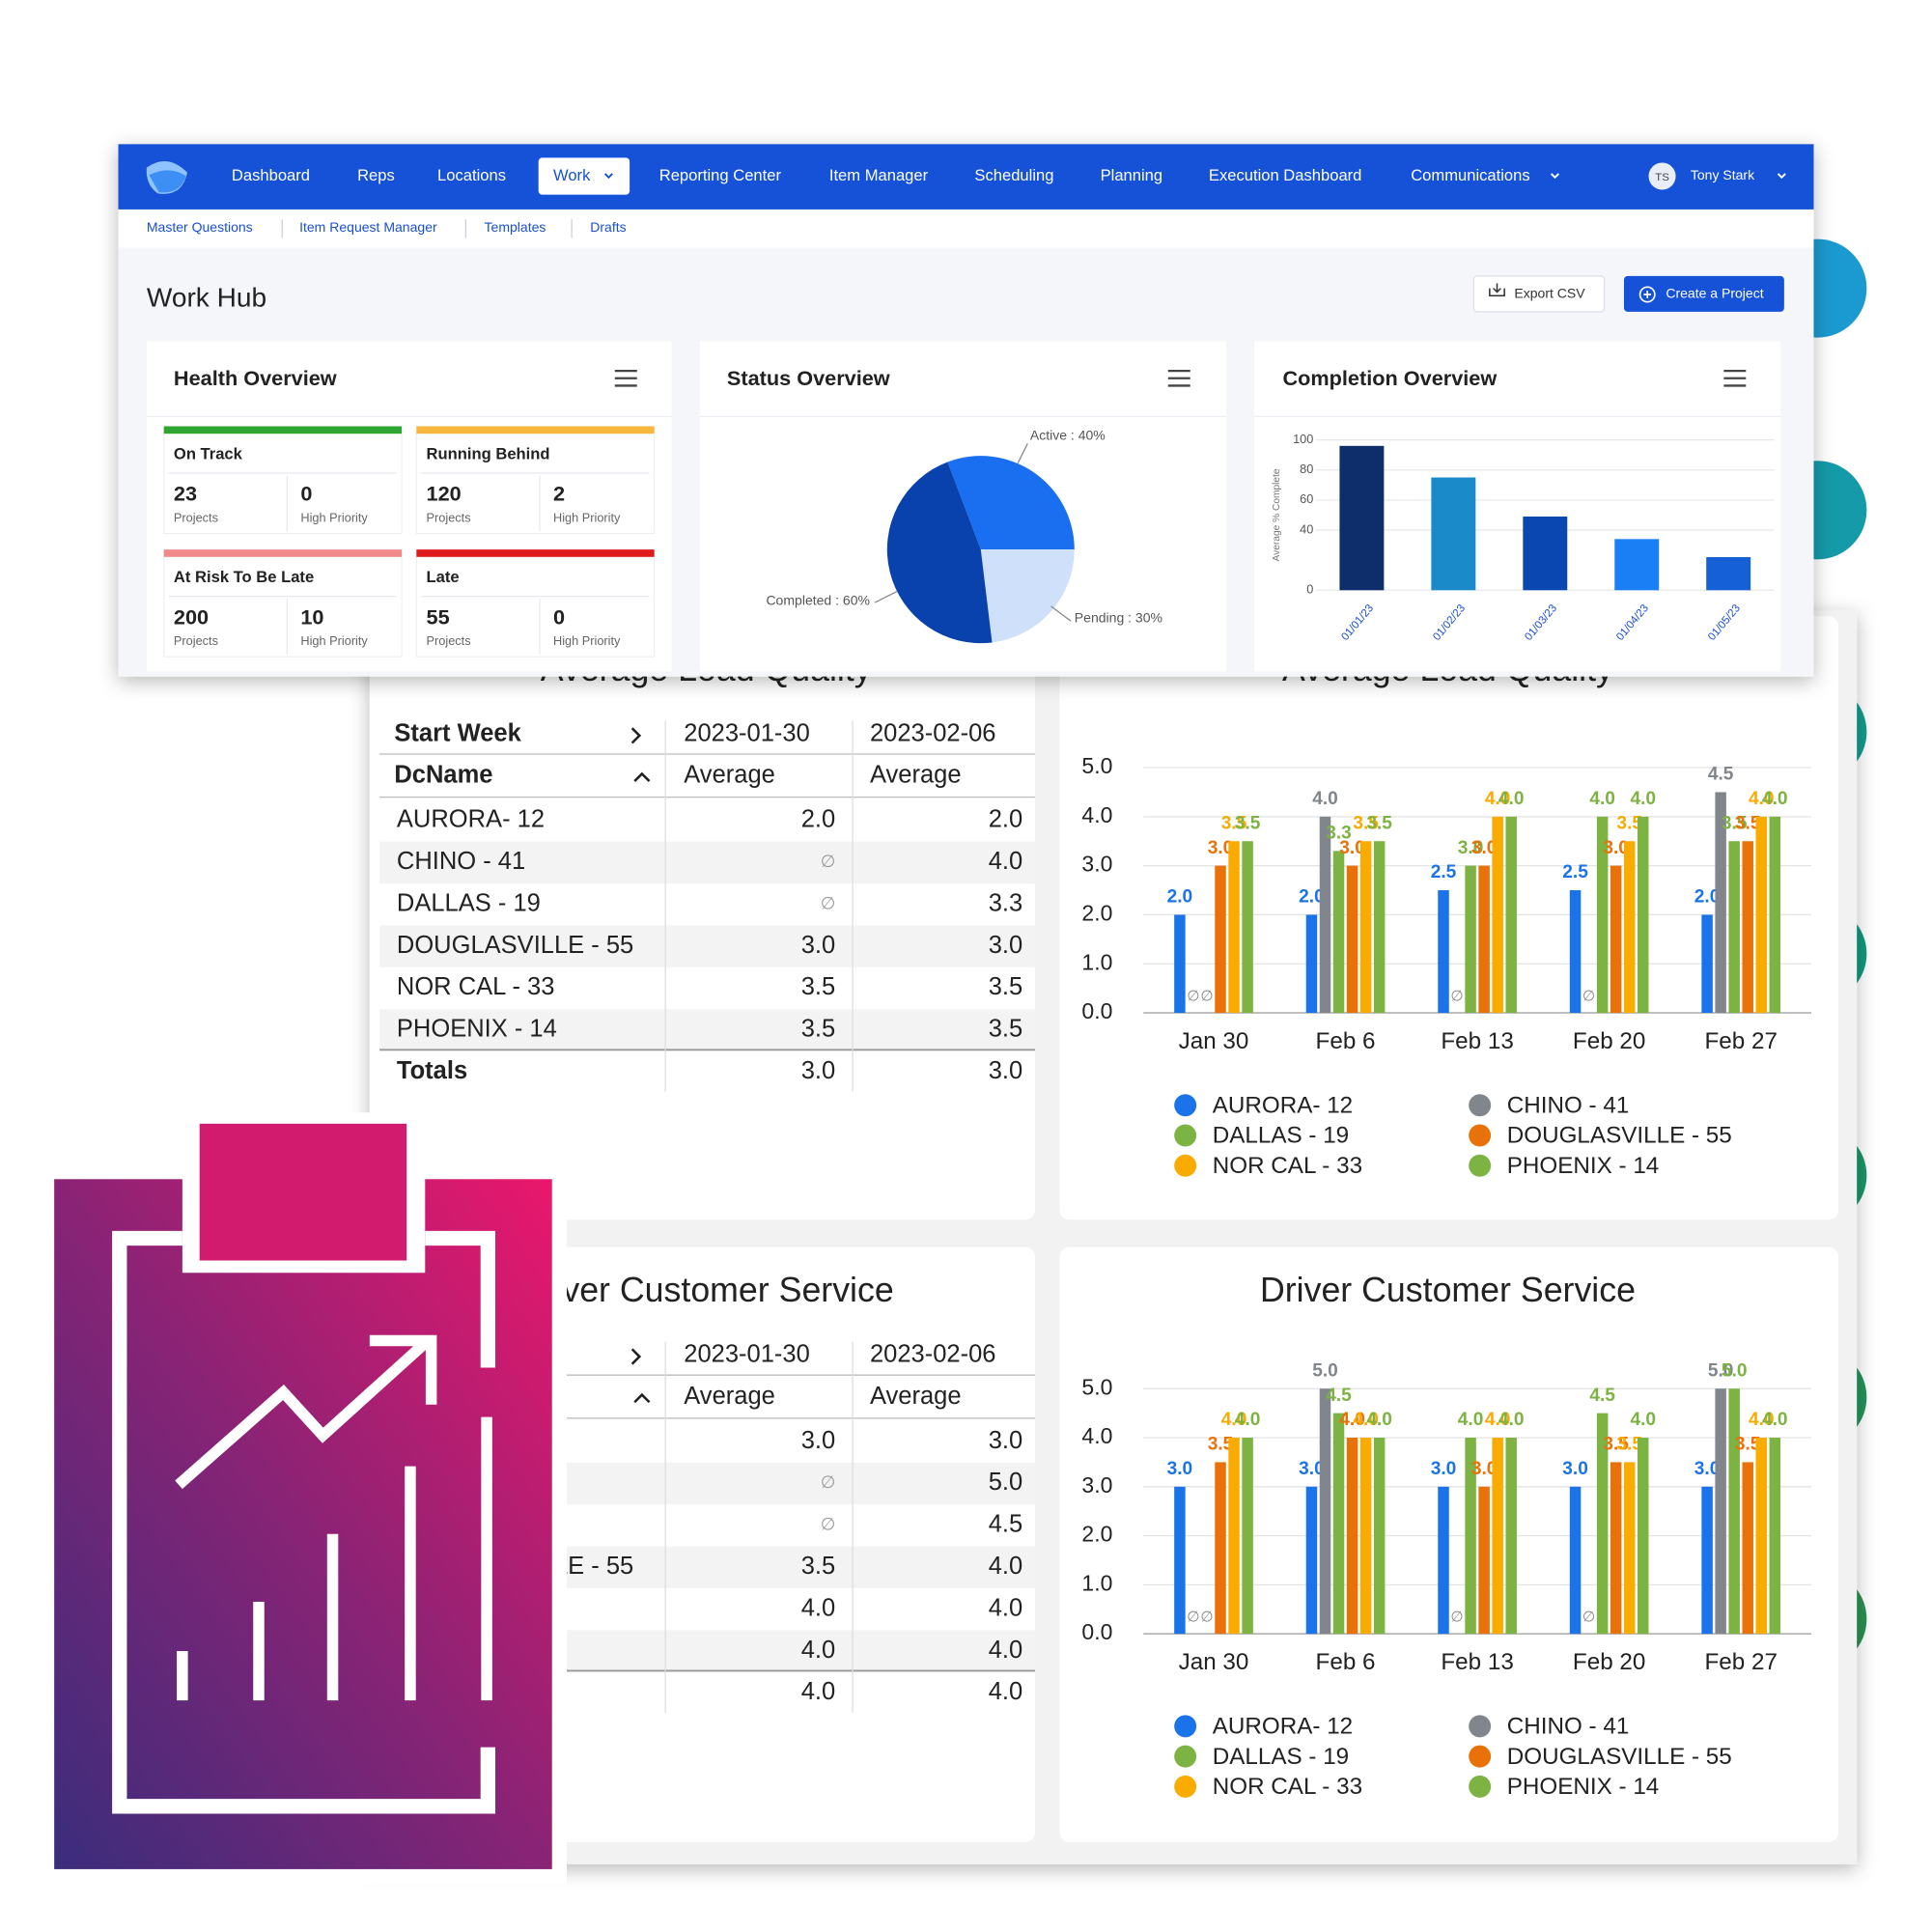 The width and height of the screenshot is (1932, 1932). What do you see at coordinates (1620, 1136) in the screenshot?
I see `legend-label: DOUGLASVILLE - 55` at bounding box center [1620, 1136].